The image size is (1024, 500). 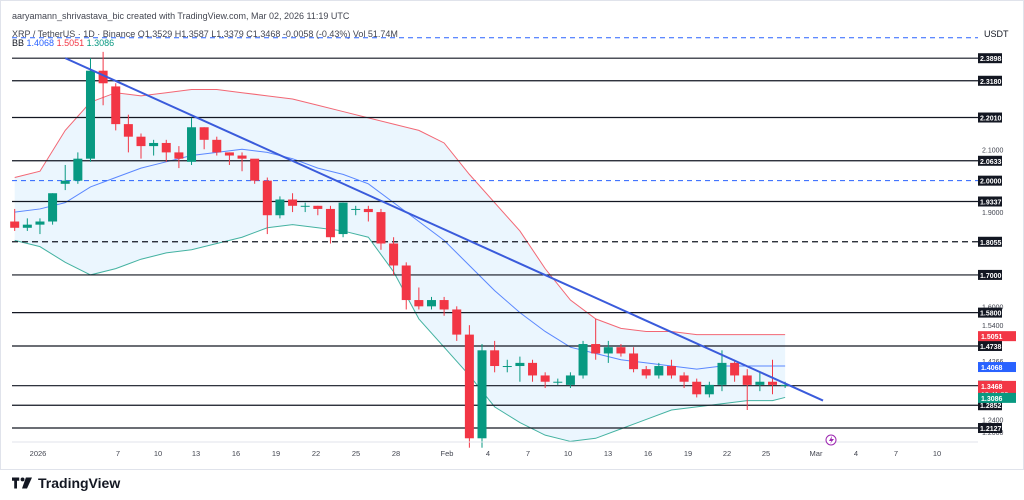 What do you see at coordinates (528, 453) in the screenshot?
I see `x-tick-label: 7` at bounding box center [528, 453].